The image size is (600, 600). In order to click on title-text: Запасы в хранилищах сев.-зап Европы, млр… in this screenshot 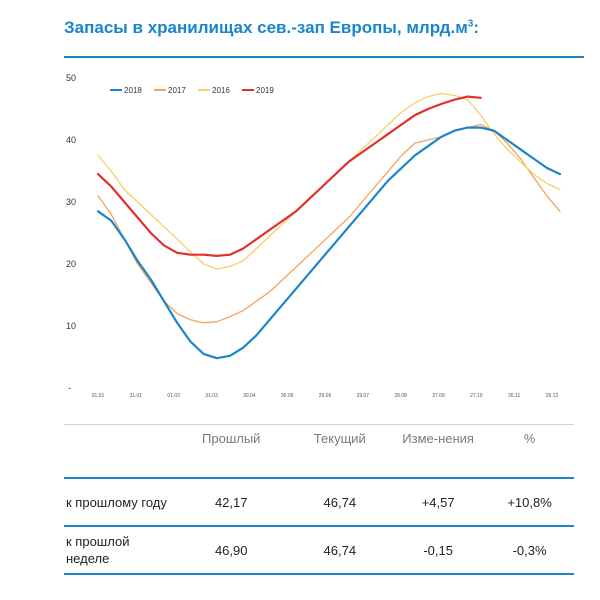, I will do `click(266, 27)`.